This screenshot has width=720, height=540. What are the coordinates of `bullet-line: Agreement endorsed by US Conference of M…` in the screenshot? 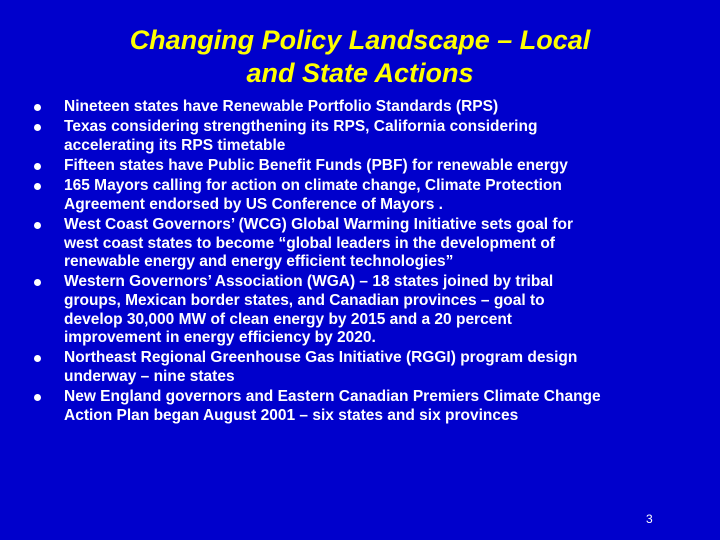 It's located at (253, 204).